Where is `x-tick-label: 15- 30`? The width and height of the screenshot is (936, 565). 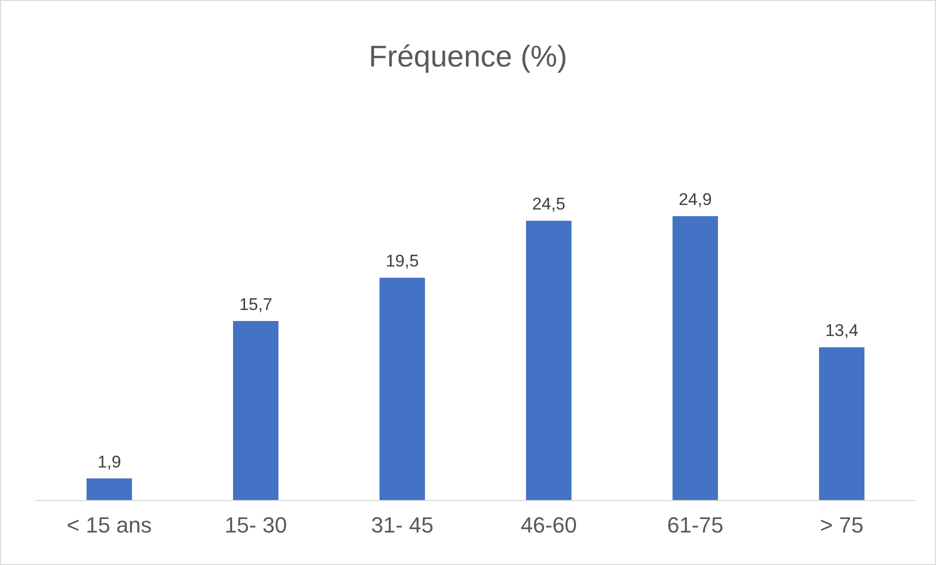
x-tick-label: 15- 30 is located at coordinates (255, 525).